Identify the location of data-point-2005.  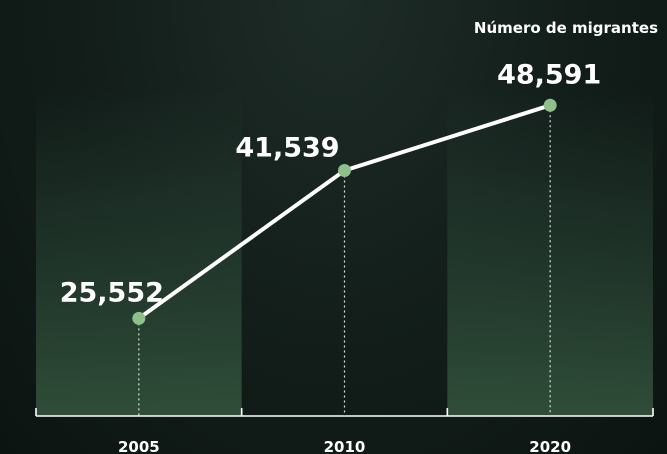
(139, 318).